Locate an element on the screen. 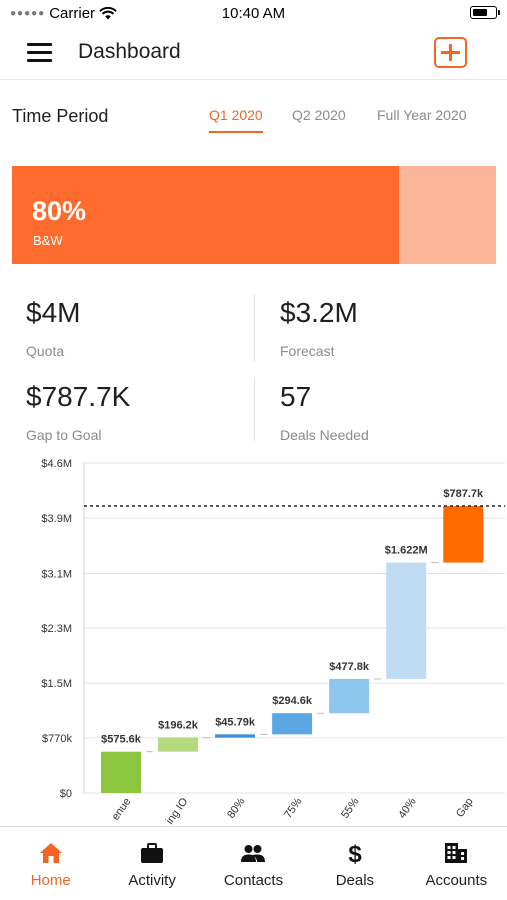 Image resolution: width=507 pixels, height=900 pixels. tab-bar: Home Activity Contacts $ Deals is located at coordinates (253, 863).